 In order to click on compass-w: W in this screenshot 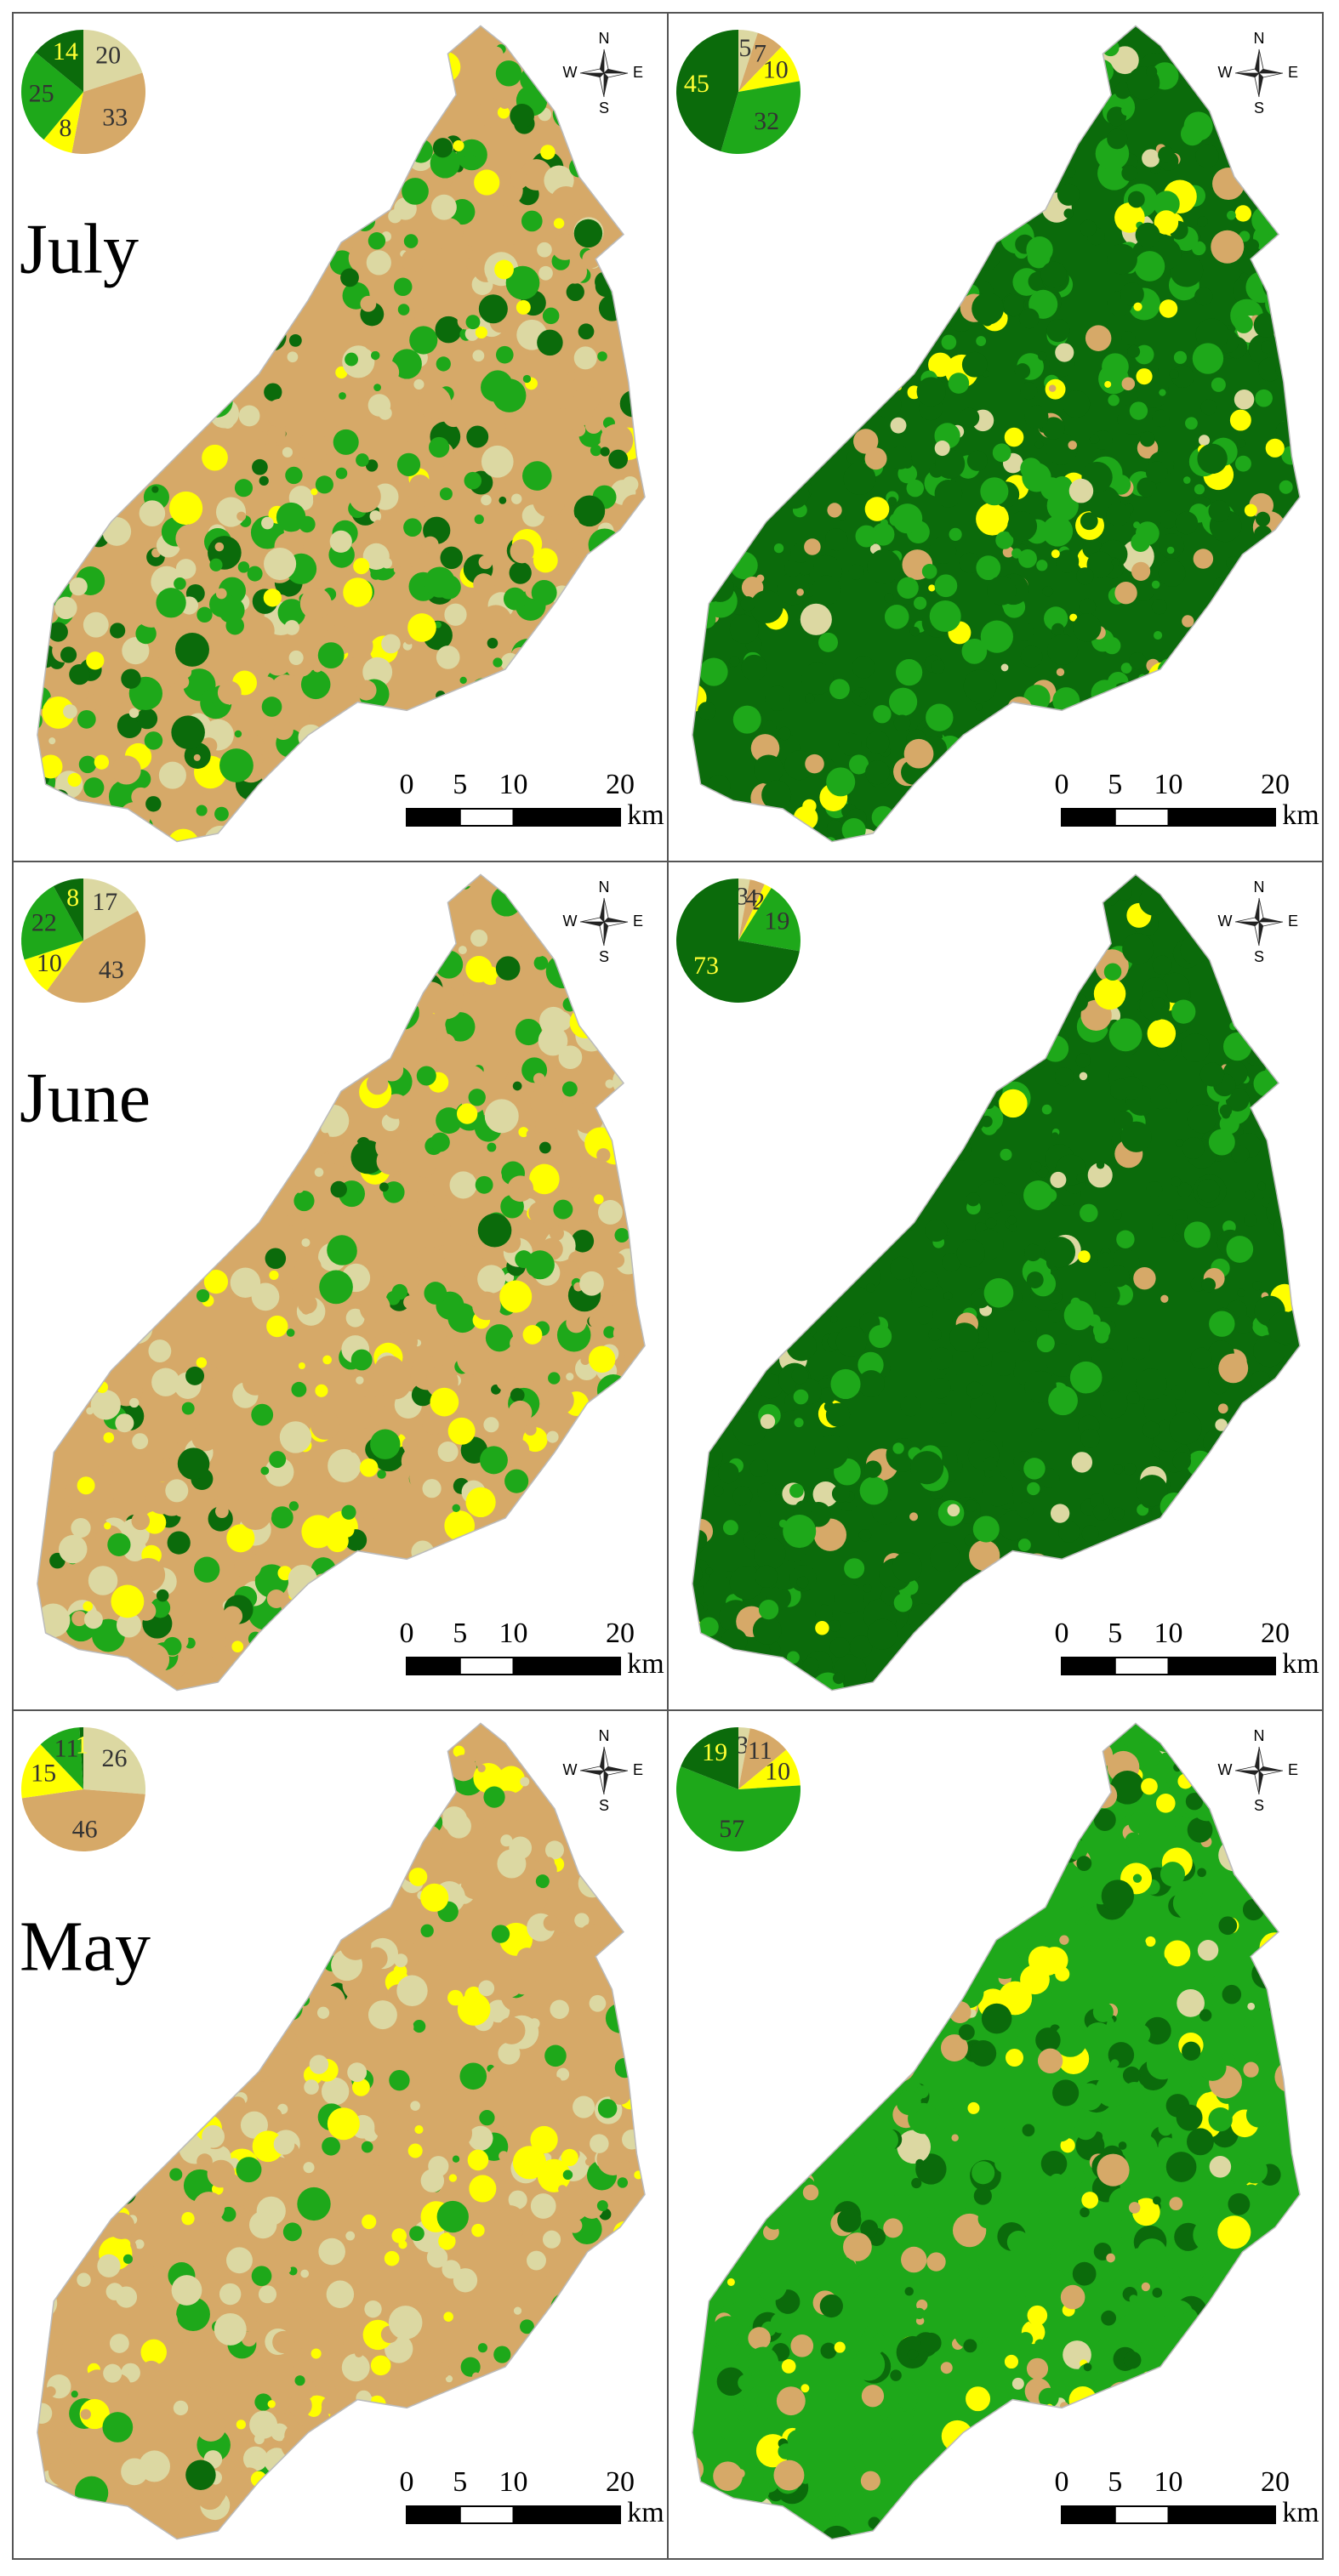, I will do `click(1225, 72)`.